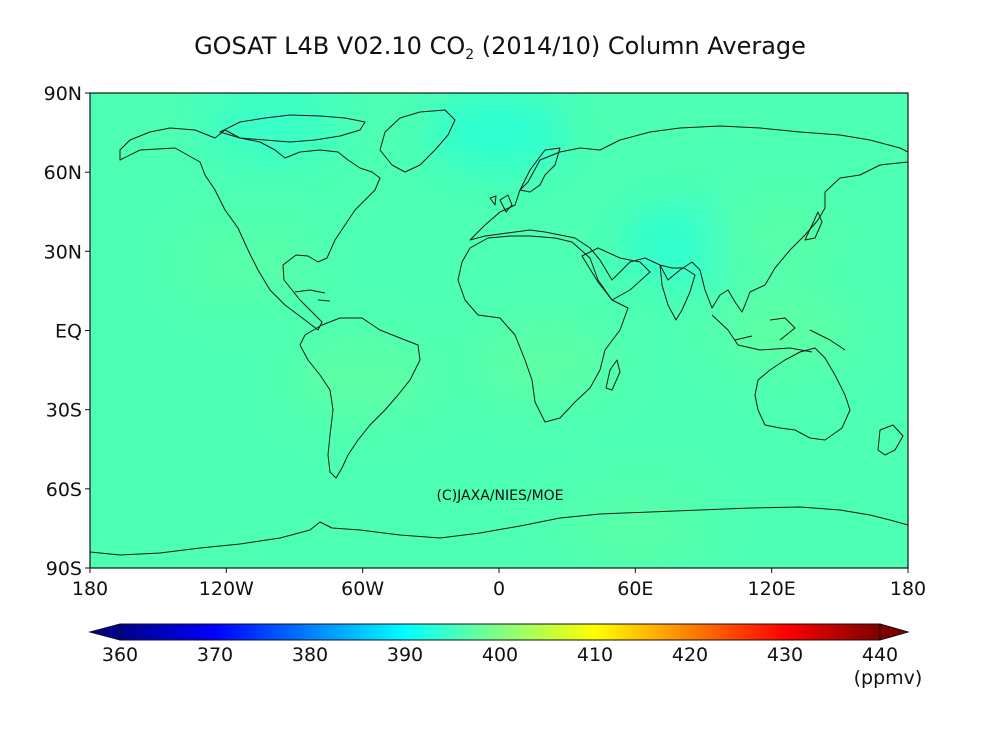 The image size is (1000, 750). Describe the element at coordinates (908, 589) in the screenshot. I see `x-tick-label-6: 180` at that location.